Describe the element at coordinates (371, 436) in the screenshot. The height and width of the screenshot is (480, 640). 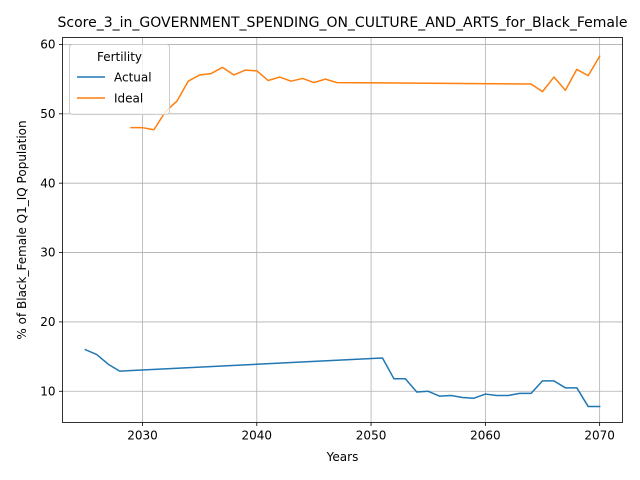
I see `x-tick-label: 2050` at that location.